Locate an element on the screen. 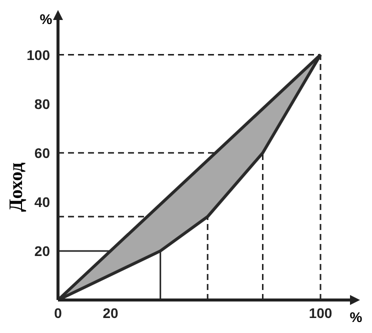 This screenshot has width=372, height=333. y-tick-label: 40 is located at coordinates (42, 202).